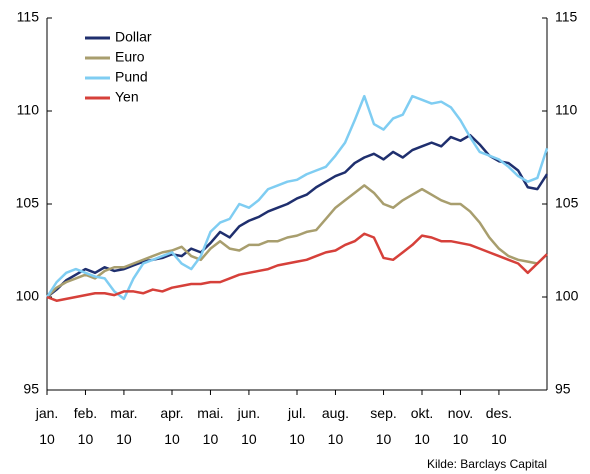 The height and width of the screenshot is (474, 590). What do you see at coordinates (28, 296) in the screenshot?
I see `y-tick-label: 100` at bounding box center [28, 296].